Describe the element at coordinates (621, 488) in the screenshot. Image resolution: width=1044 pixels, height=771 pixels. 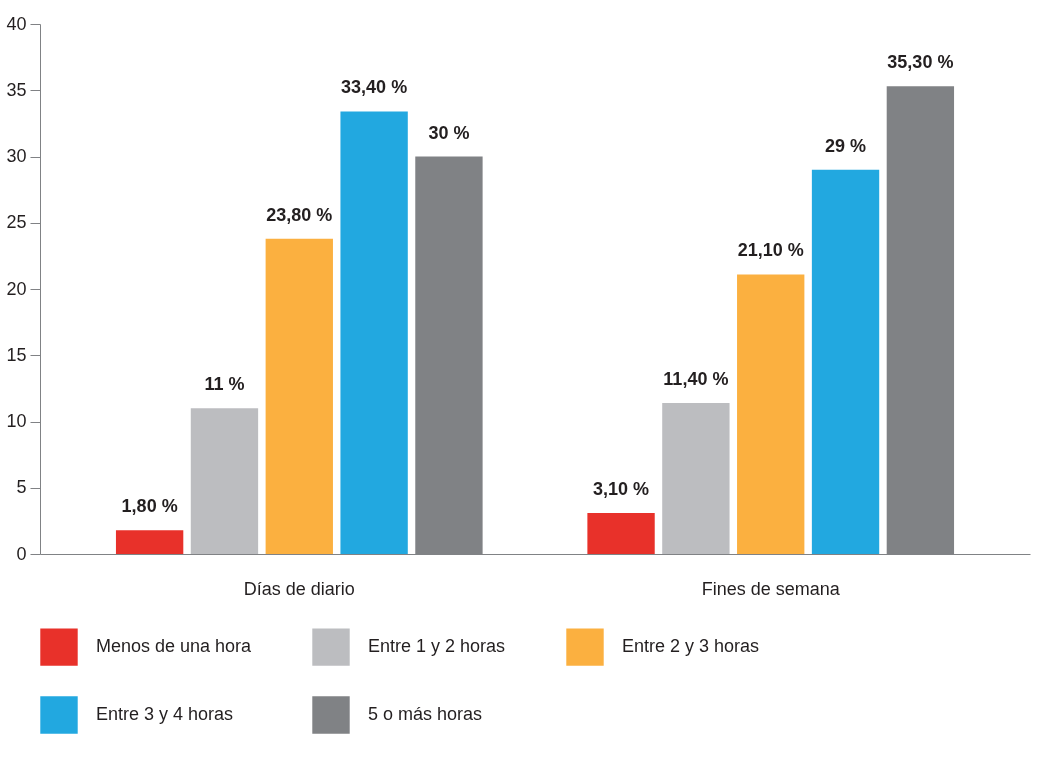
I see `data-label: 3,10 %` at that location.